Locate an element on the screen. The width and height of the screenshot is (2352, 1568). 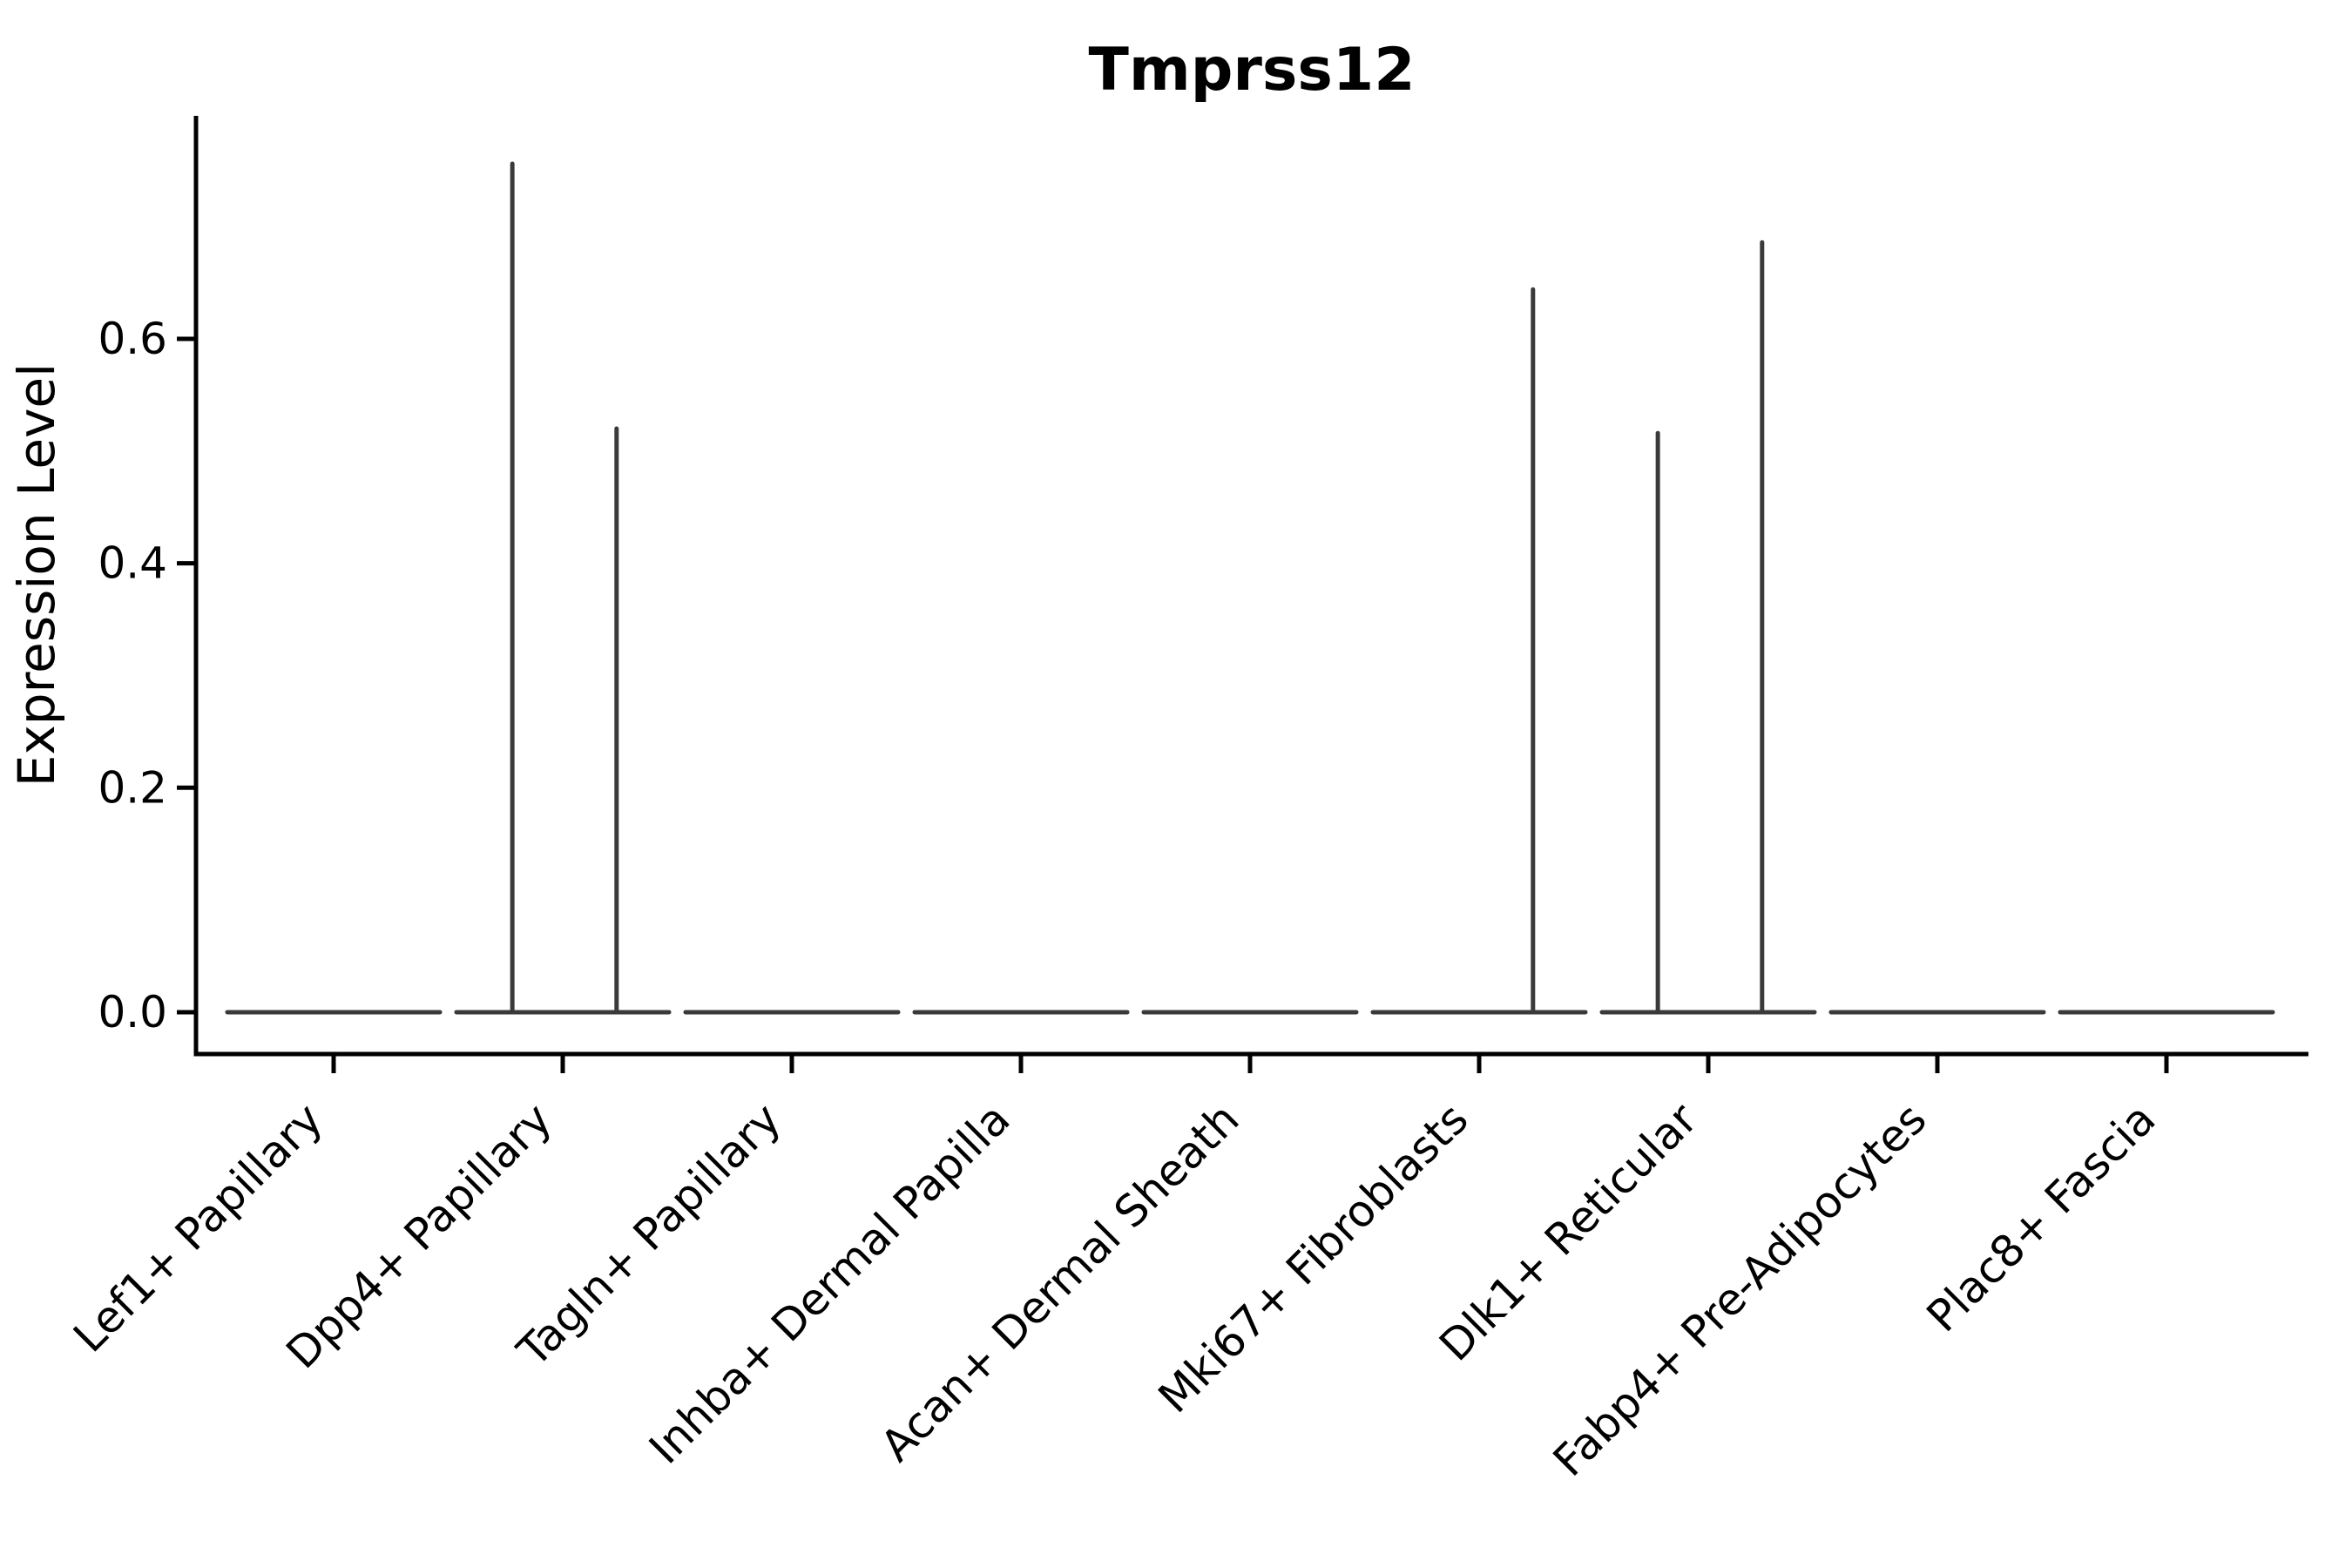
x-tick-label: Plac8+ Fascia is located at coordinates (2041, 1217).